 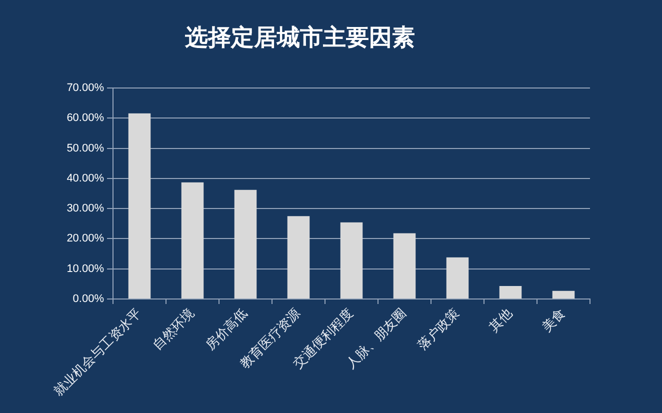 I want to click on x-tick-label: 其他, so click(x=501, y=321).